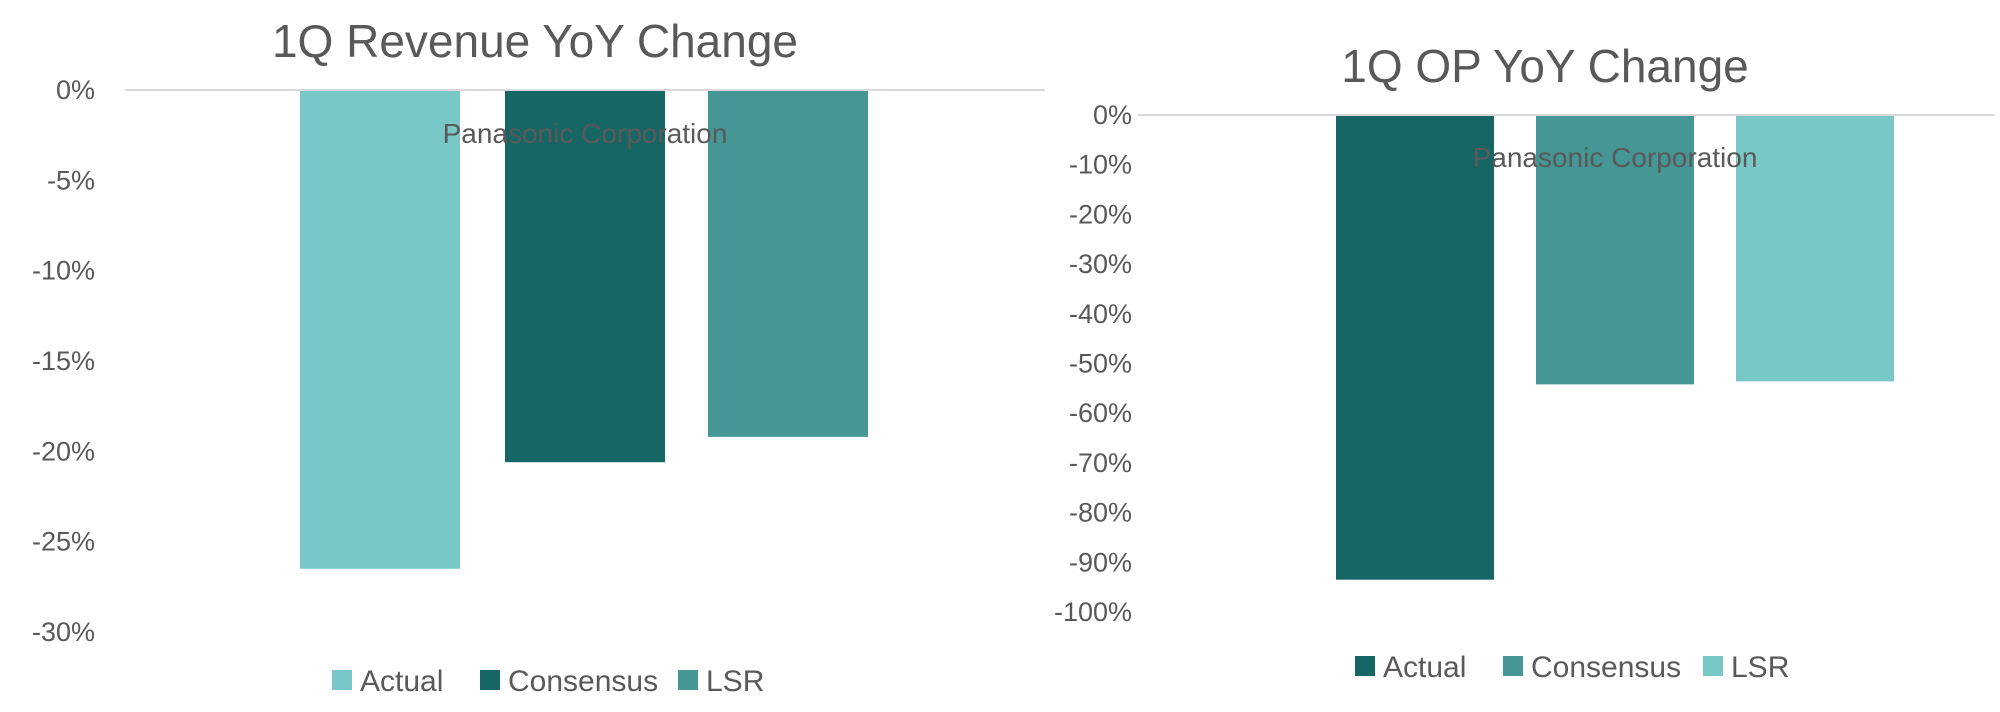 The height and width of the screenshot is (712, 2000). I want to click on y-tick-label: -80%, so click(1100, 513).